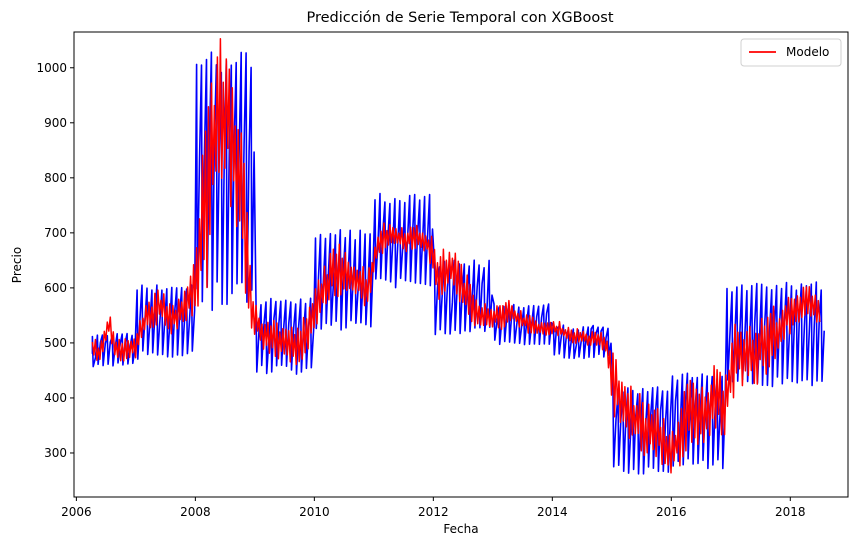  I want to click on legend: Modelo, so click(791, 52).